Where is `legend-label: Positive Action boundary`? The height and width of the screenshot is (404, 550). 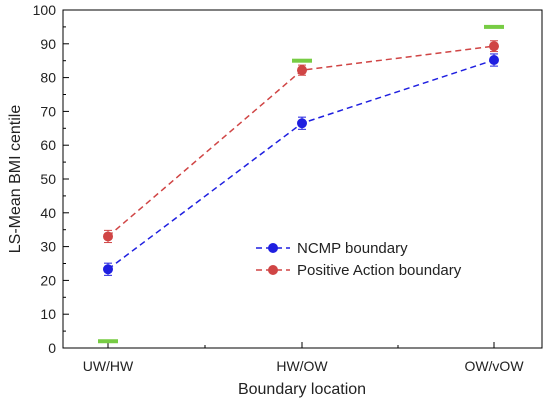
legend-label: Positive Action boundary is located at coordinates (379, 270).